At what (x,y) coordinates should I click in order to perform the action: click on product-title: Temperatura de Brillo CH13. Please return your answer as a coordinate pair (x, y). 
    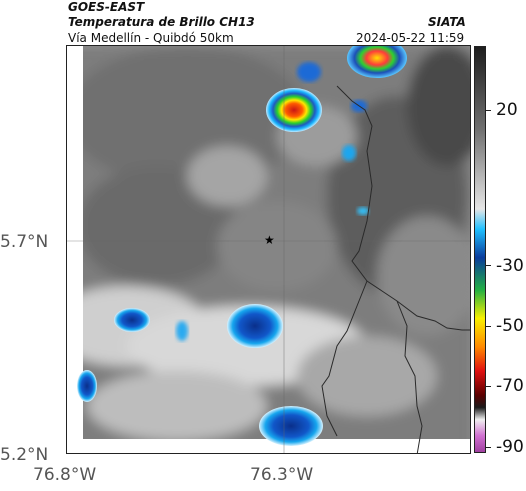
    Looking at the image, I should click on (161, 22).